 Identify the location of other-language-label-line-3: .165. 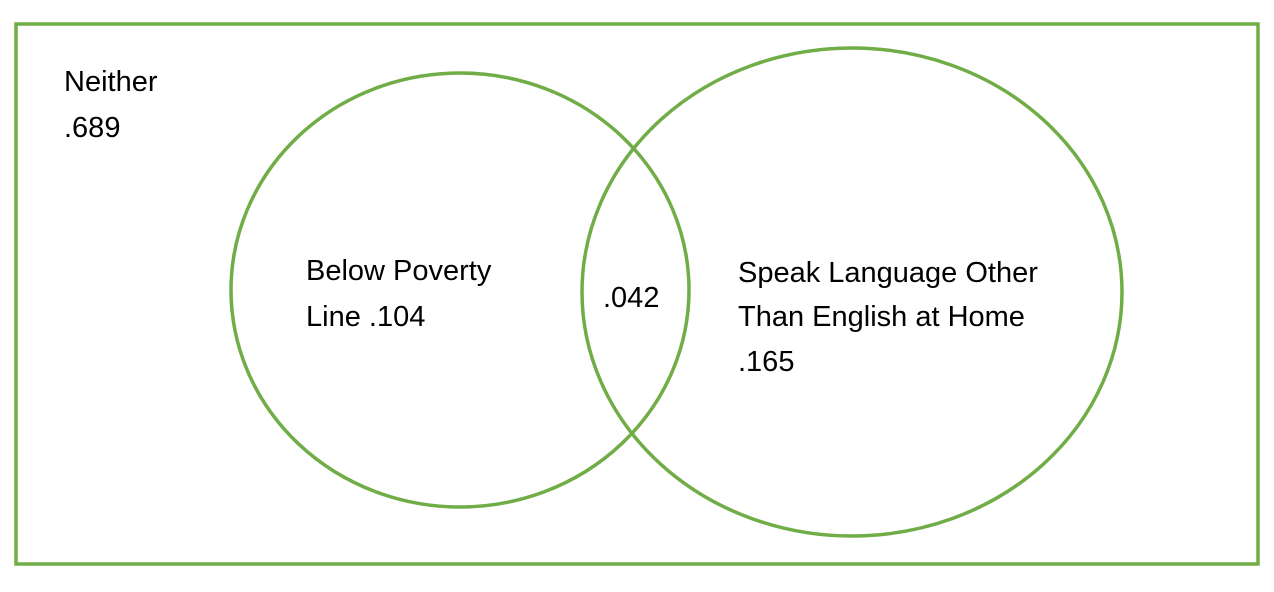
(766, 362).